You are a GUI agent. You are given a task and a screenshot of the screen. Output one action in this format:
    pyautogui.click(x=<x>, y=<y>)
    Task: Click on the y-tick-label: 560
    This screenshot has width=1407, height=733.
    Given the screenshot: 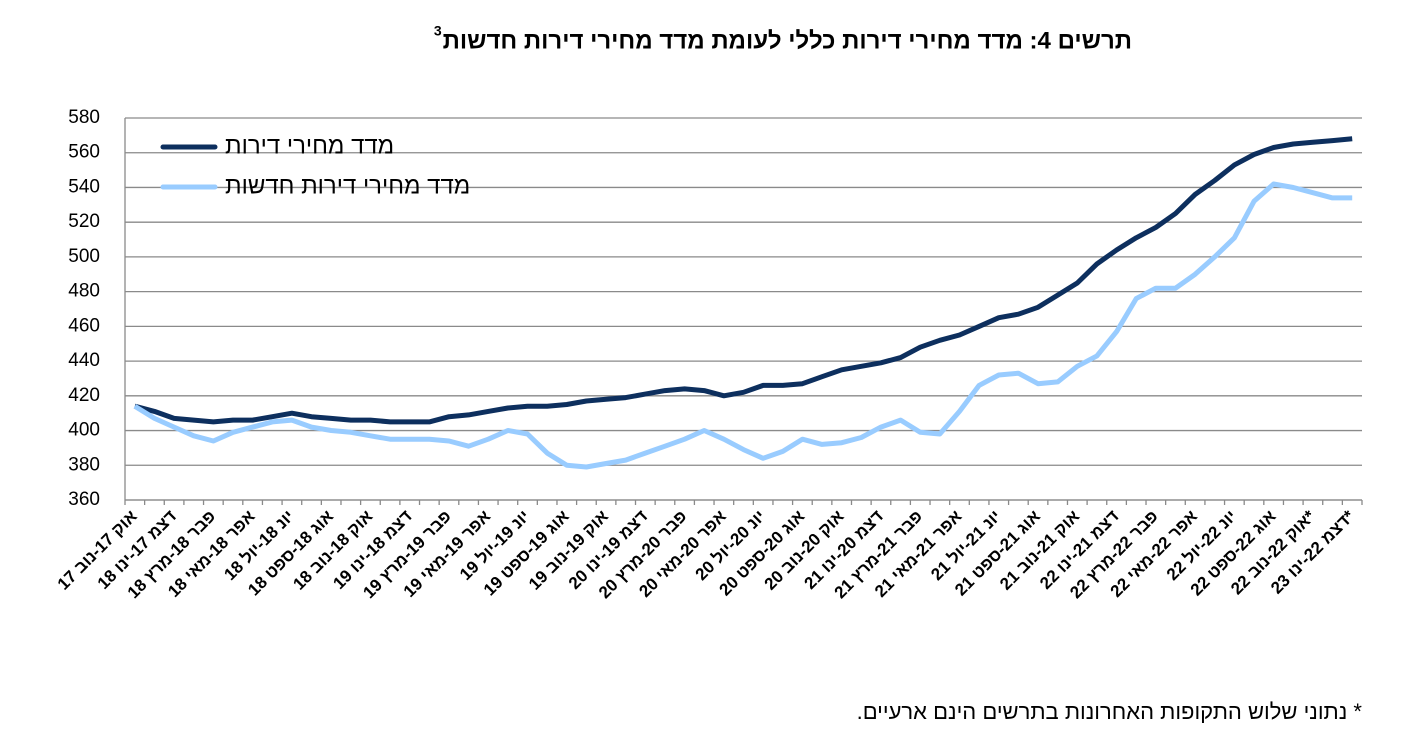 What is the action you would take?
    pyautogui.click(x=84, y=152)
    